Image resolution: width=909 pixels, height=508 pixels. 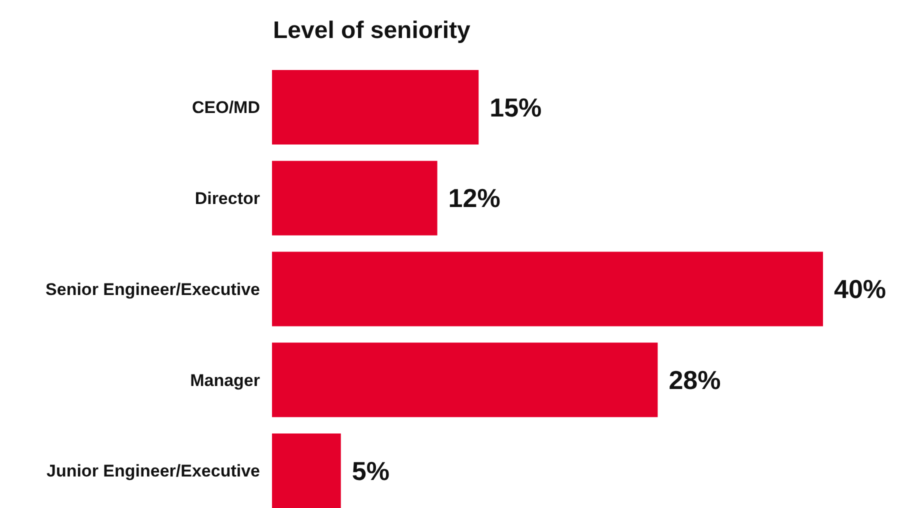 I want to click on y-tick-label: Senior Engineer/Executive, so click(x=153, y=289).